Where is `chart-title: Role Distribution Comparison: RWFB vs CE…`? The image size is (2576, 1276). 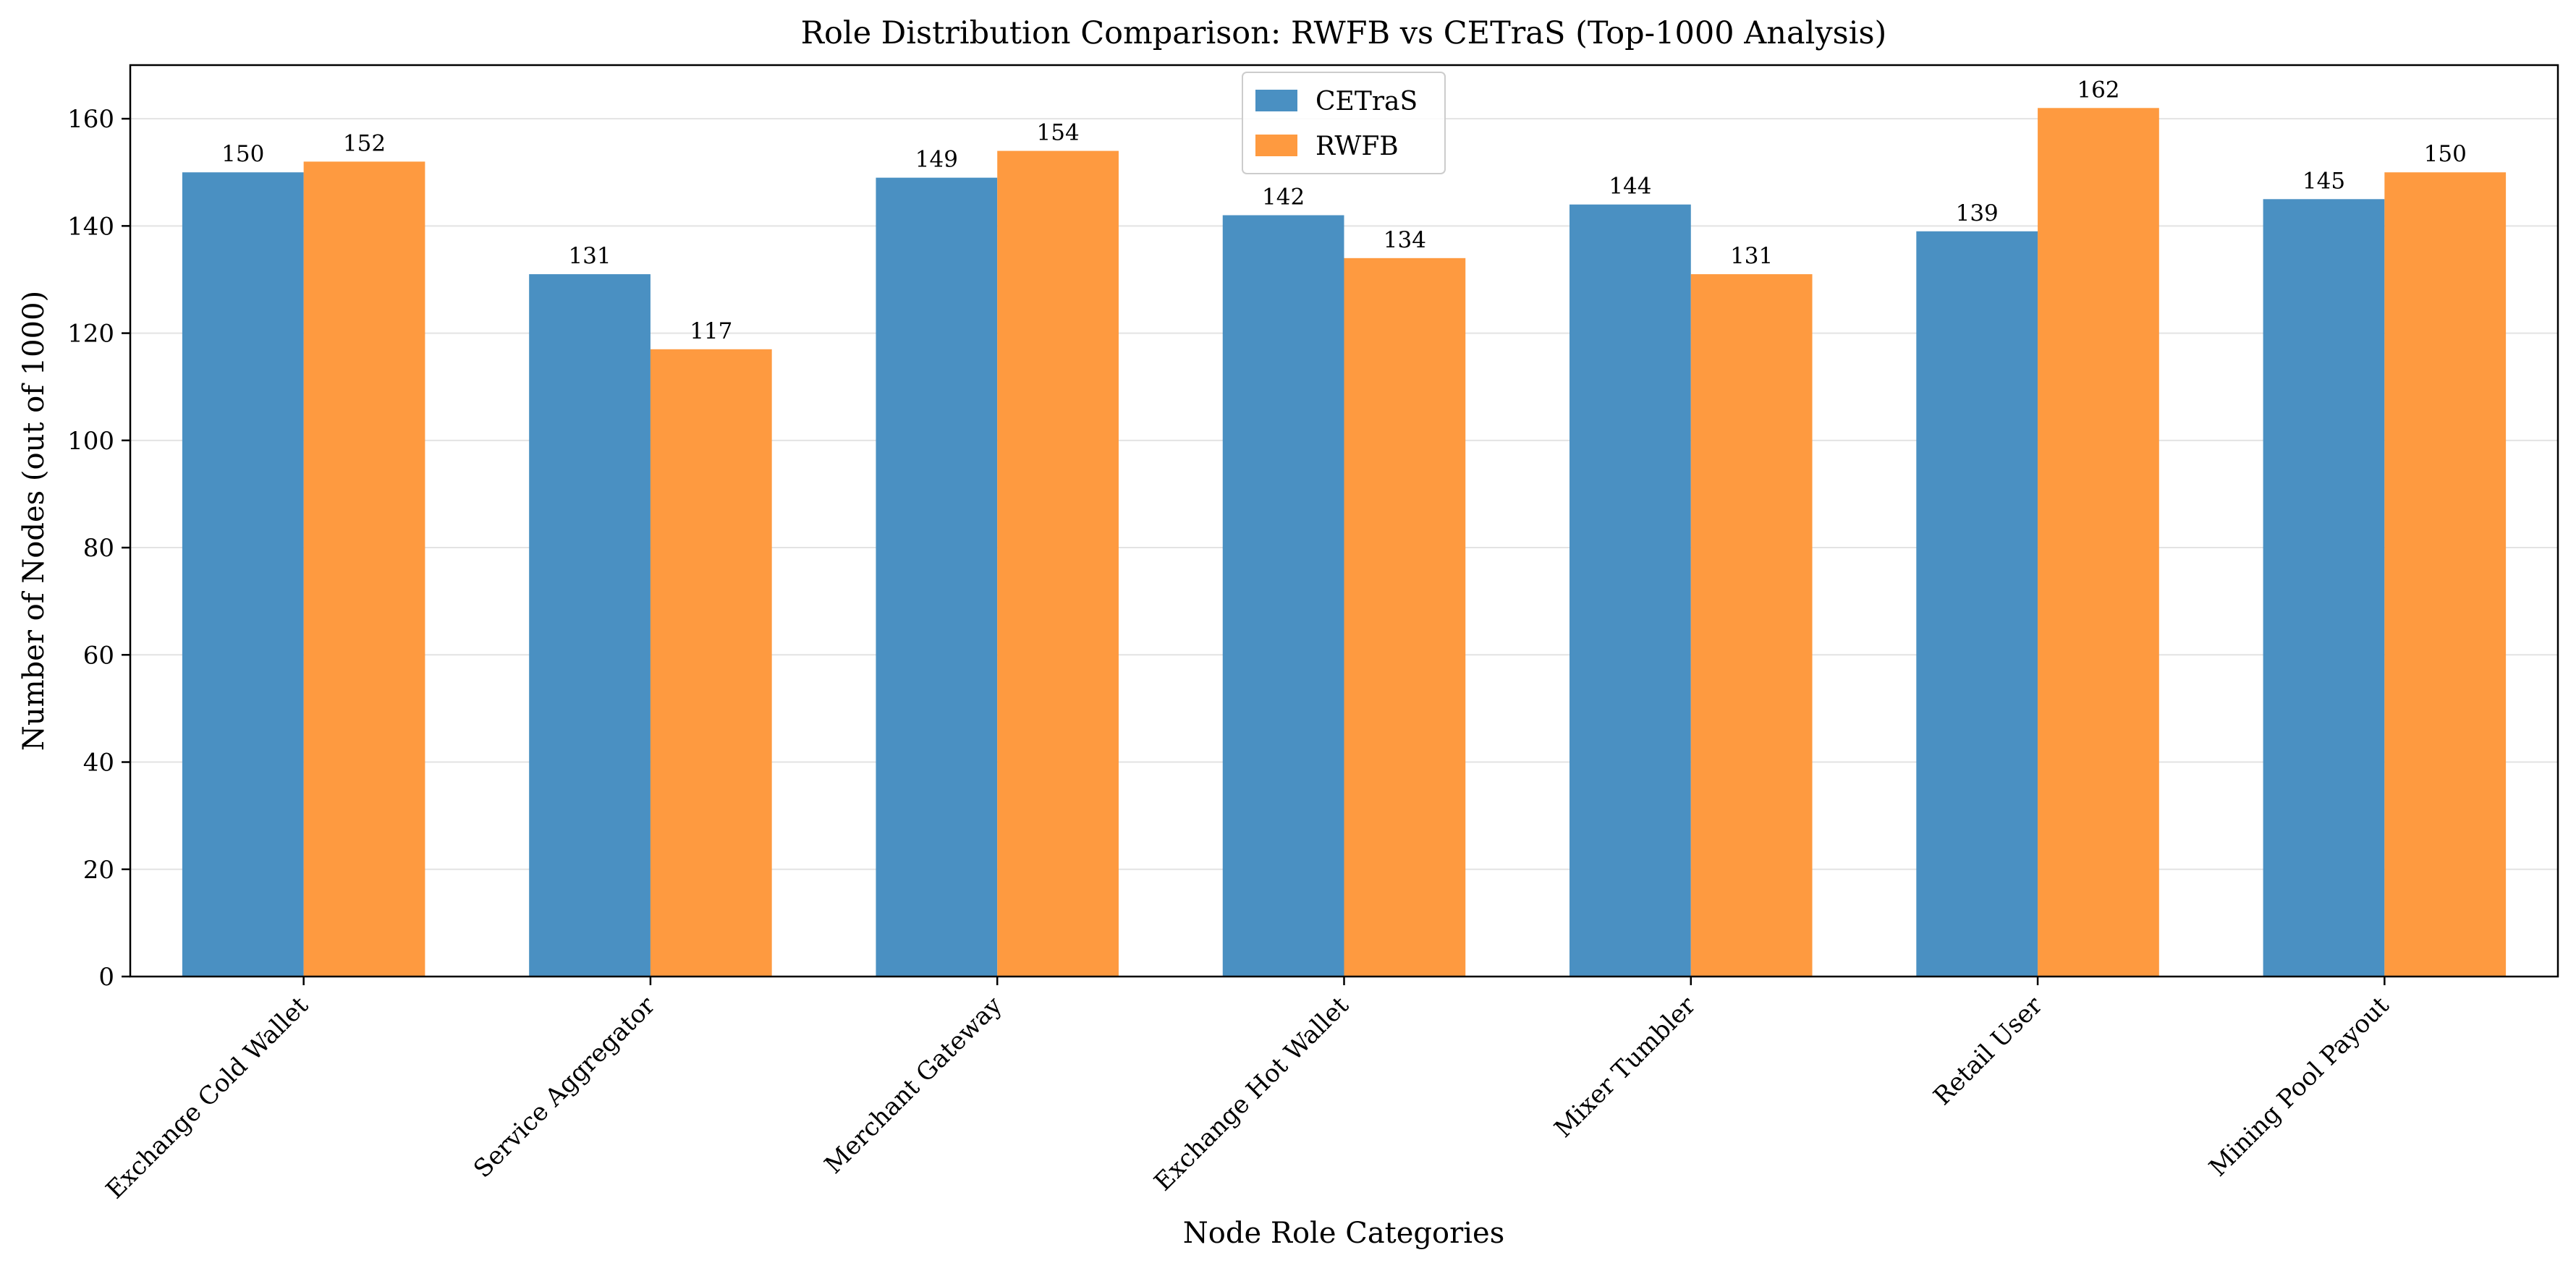 chart-title: Role Distribution Comparison: RWFB vs CE… is located at coordinates (1344, 33).